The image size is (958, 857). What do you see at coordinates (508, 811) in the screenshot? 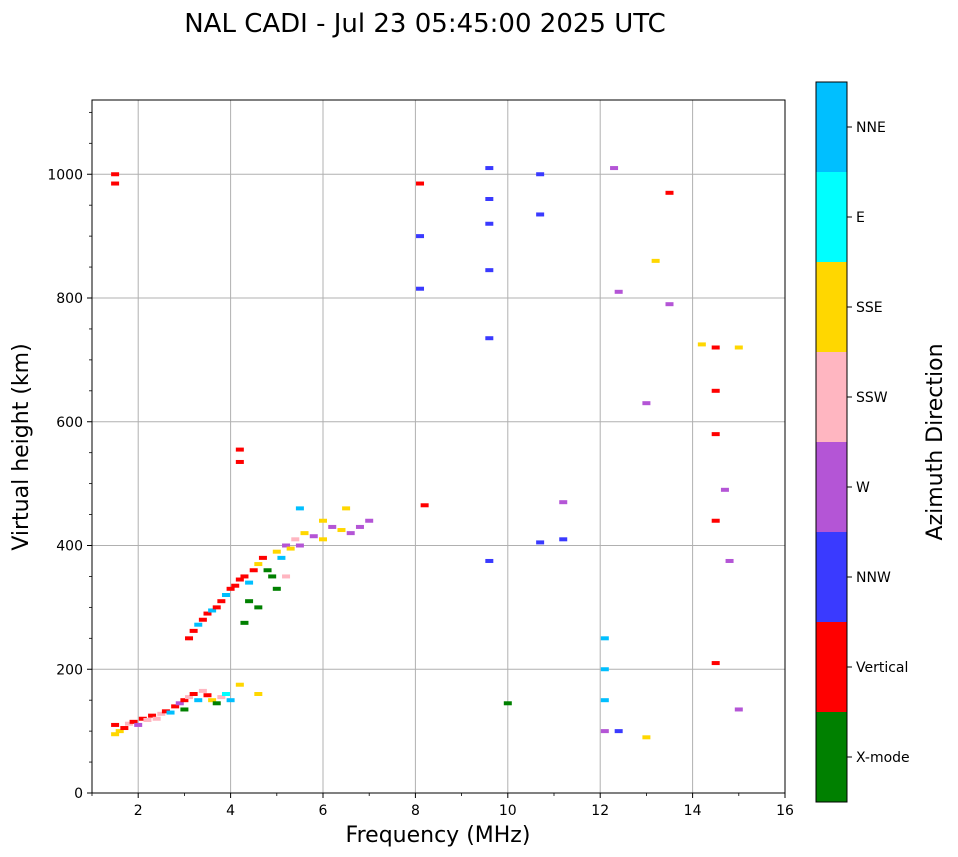
I see `x-tick-label: 10` at bounding box center [508, 811].